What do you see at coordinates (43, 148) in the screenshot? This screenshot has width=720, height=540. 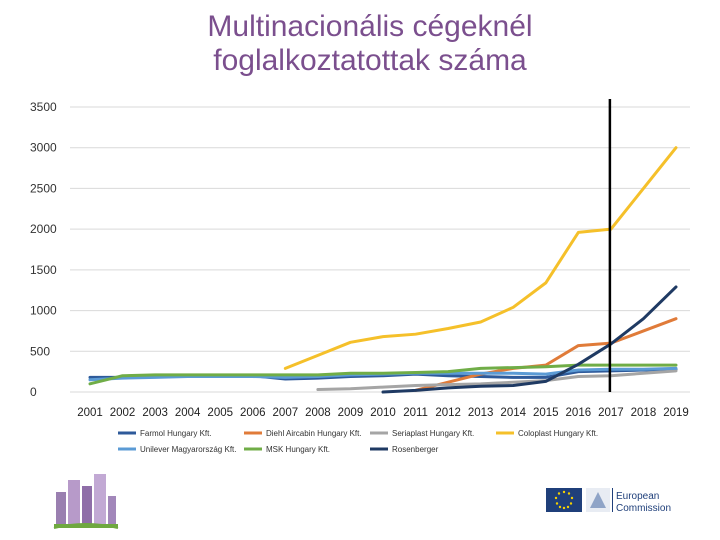 I see `y-tick-label: 3000` at bounding box center [43, 148].